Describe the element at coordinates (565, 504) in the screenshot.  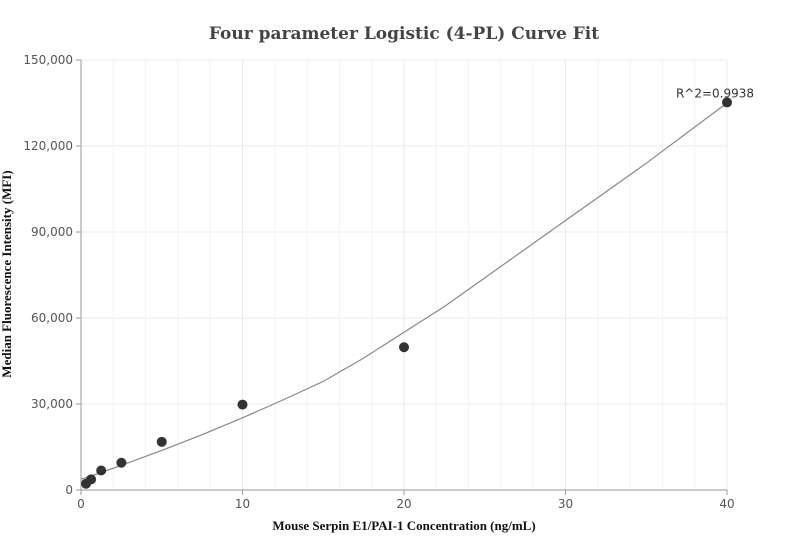
I see `x-tick-label: 30` at that location.